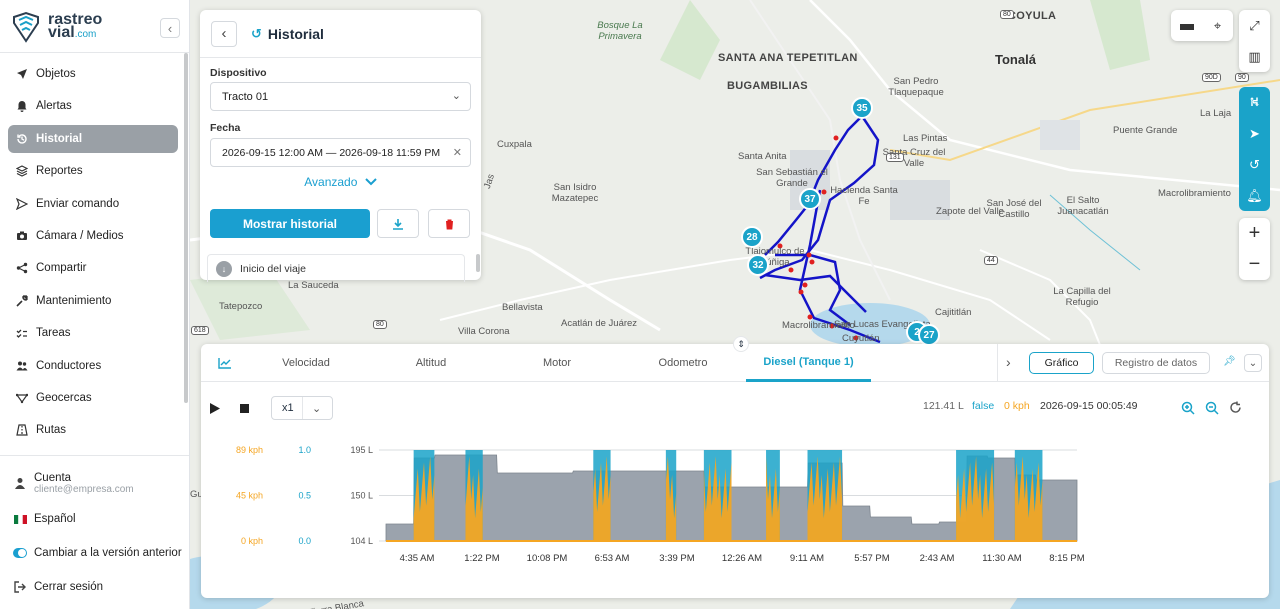 The height and width of the screenshot is (609, 1280). Describe the element at coordinates (20, 587) in the screenshot. I see `logout-icon` at that location.